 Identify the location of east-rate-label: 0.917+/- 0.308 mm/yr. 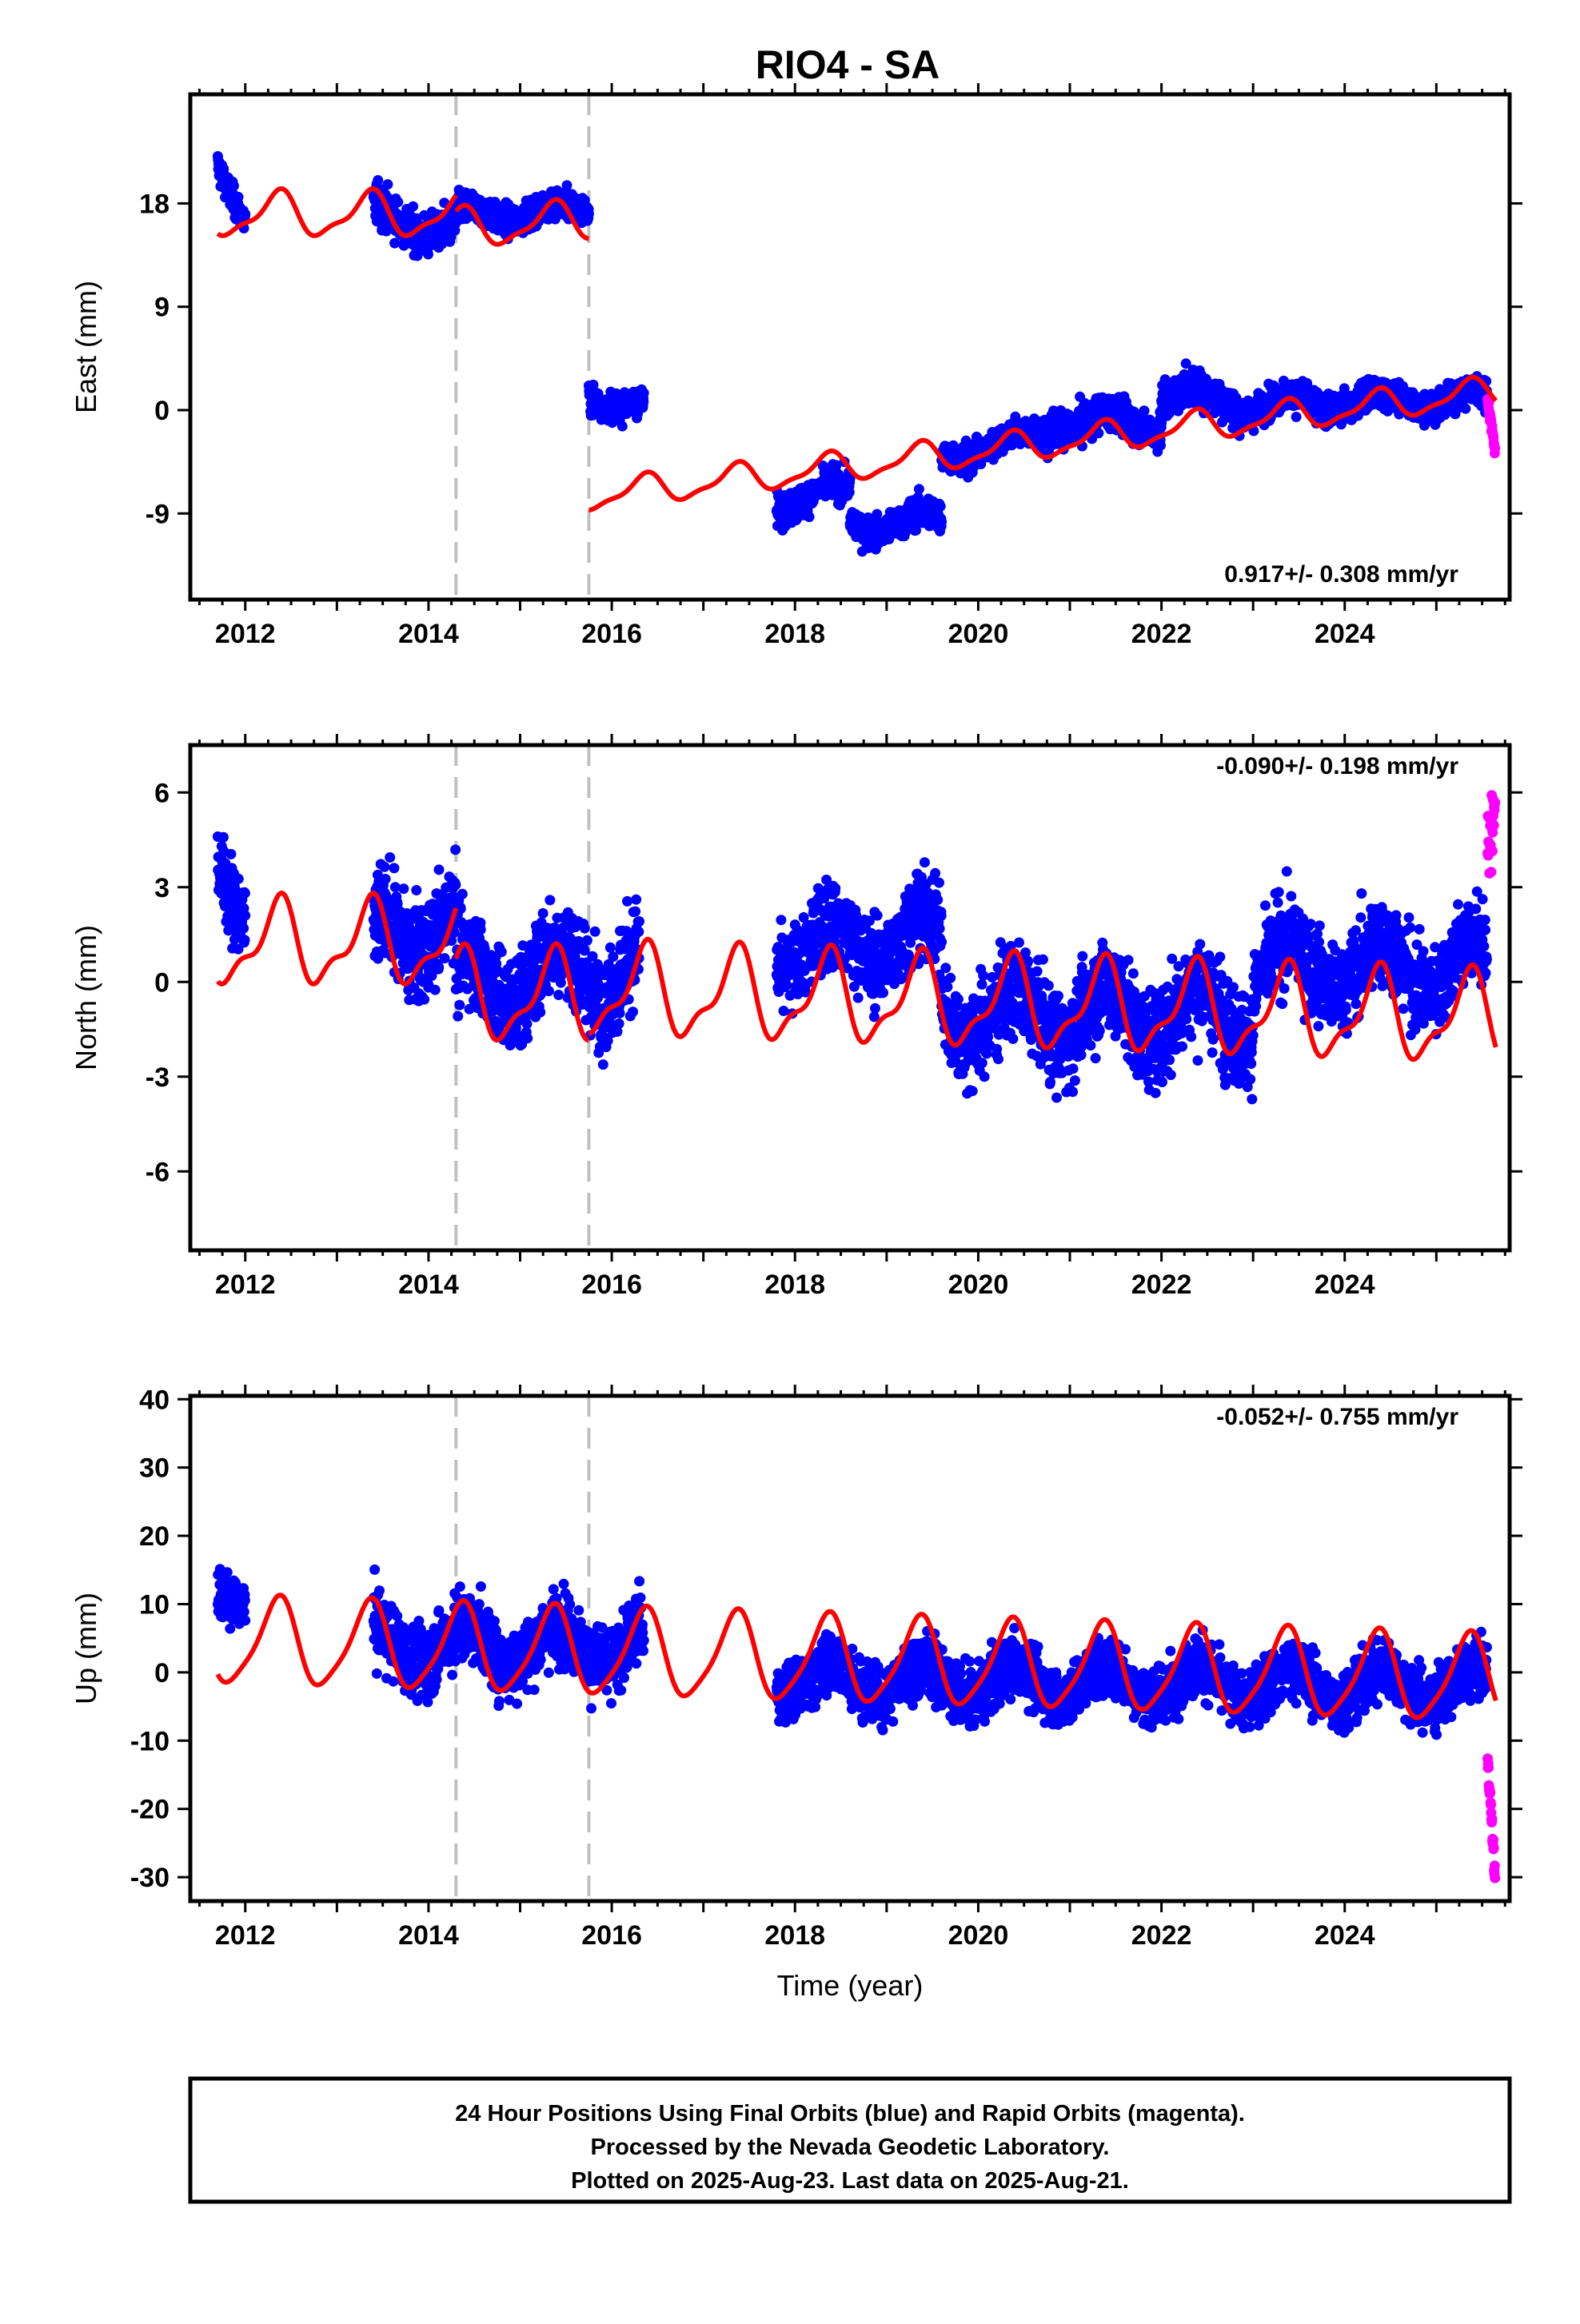
(1341, 575).